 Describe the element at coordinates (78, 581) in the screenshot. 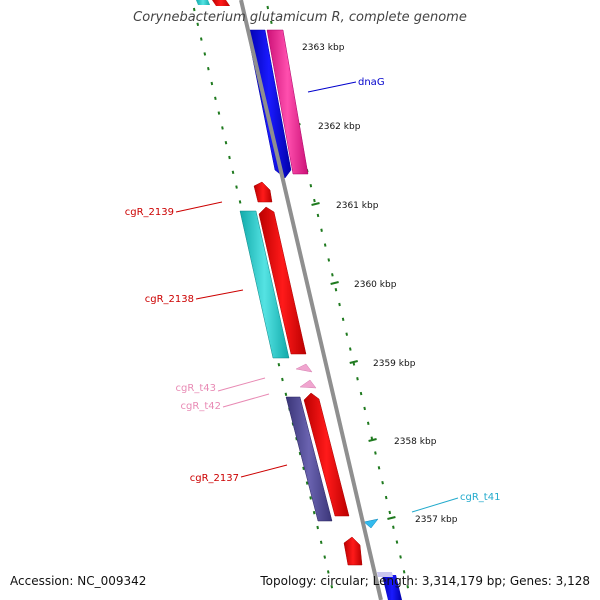

I see `accession-text: Accession: NC_009342` at that location.